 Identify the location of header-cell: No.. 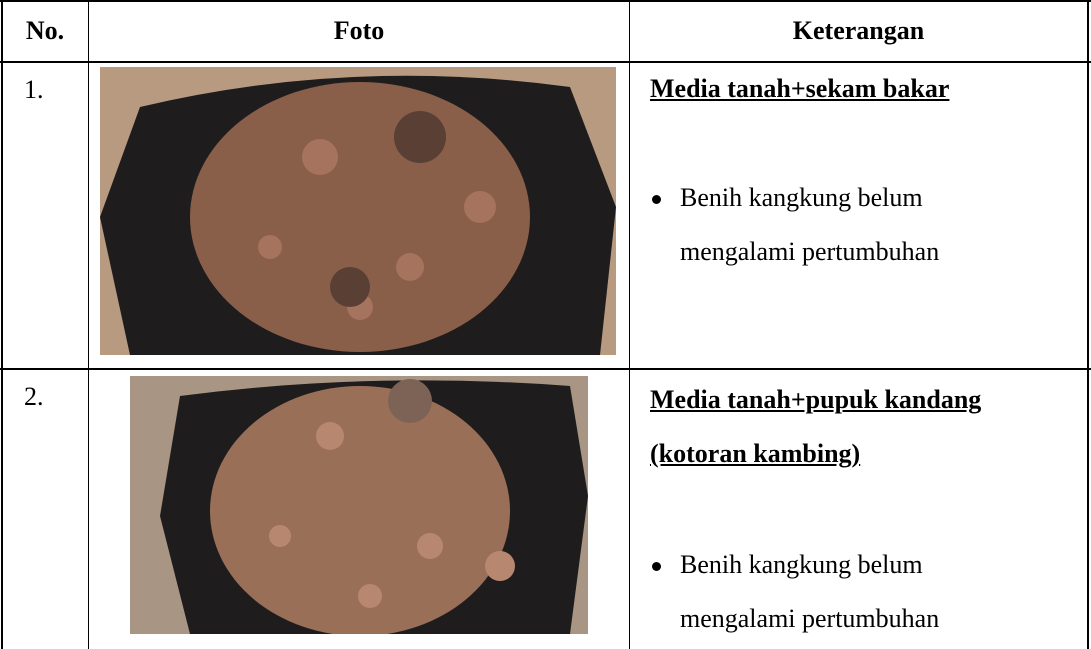
(45, 30).